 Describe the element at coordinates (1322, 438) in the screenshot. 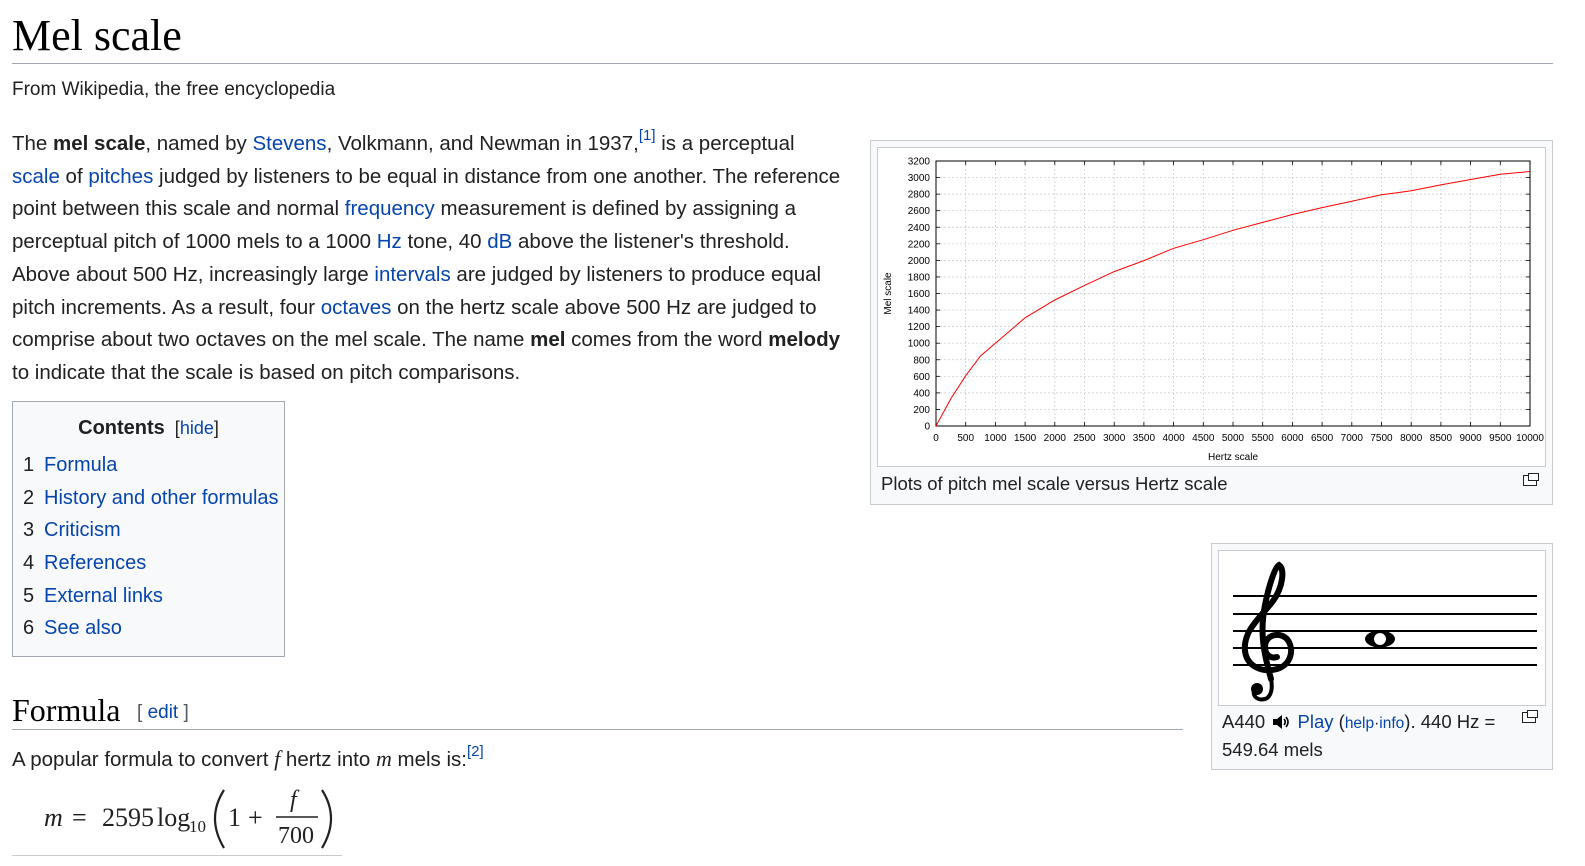

I see `x-tick-label: 6500` at that location.